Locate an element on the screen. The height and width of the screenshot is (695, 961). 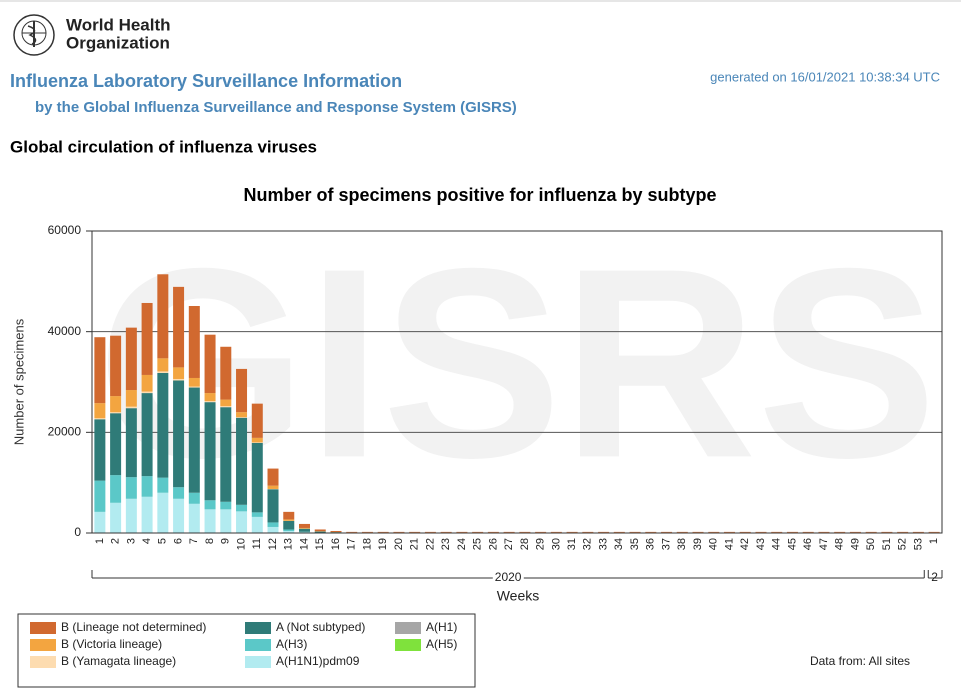
x-tick-label: 41 is located at coordinates (729, 544).